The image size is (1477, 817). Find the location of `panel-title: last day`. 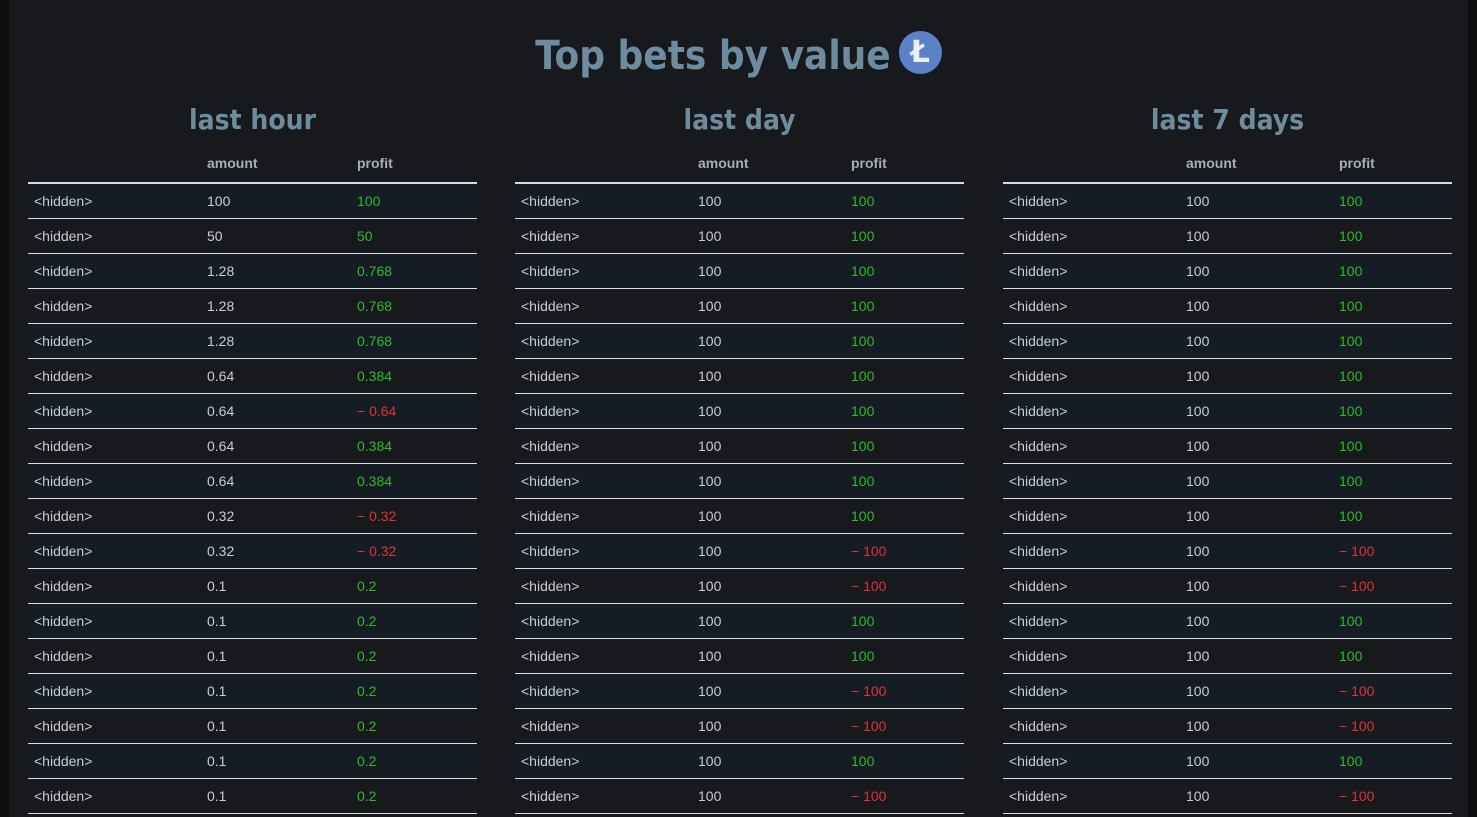

panel-title: last day is located at coordinates (739, 119).